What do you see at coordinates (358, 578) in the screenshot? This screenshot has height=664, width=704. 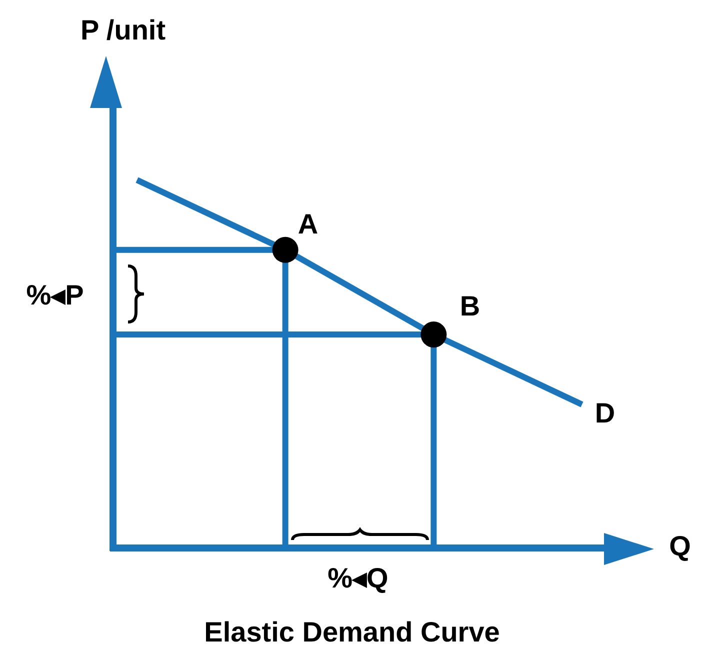 I see `text: %◂Q` at bounding box center [358, 578].